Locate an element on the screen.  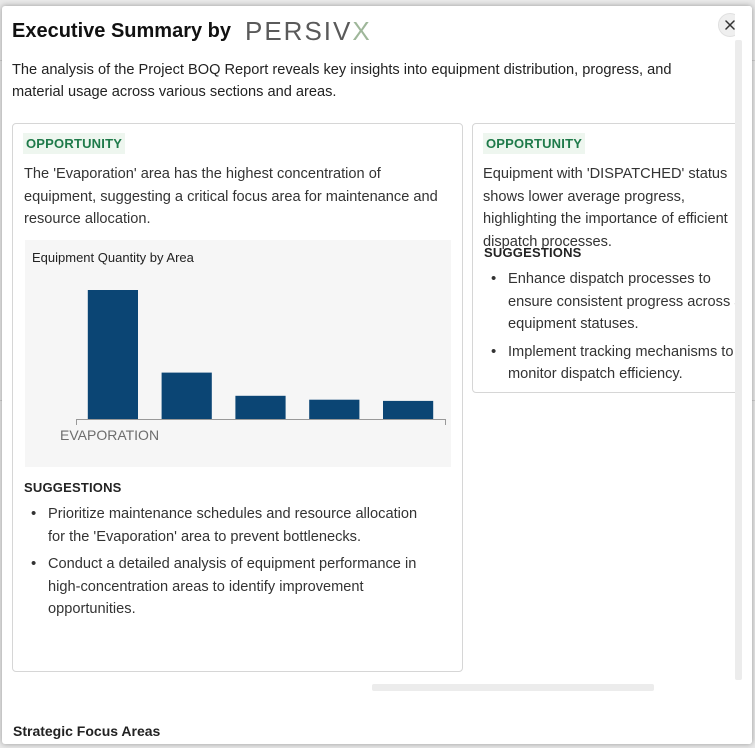
horizontal-scrollbar is located at coordinates (513, 687).